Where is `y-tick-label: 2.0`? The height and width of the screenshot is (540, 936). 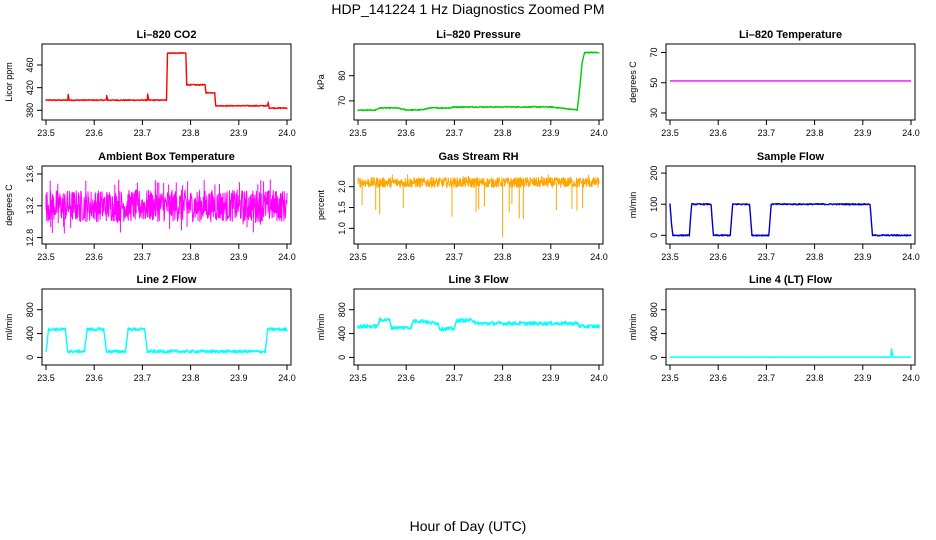 y-tick-label: 2.0 is located at coordinates (342, 186).